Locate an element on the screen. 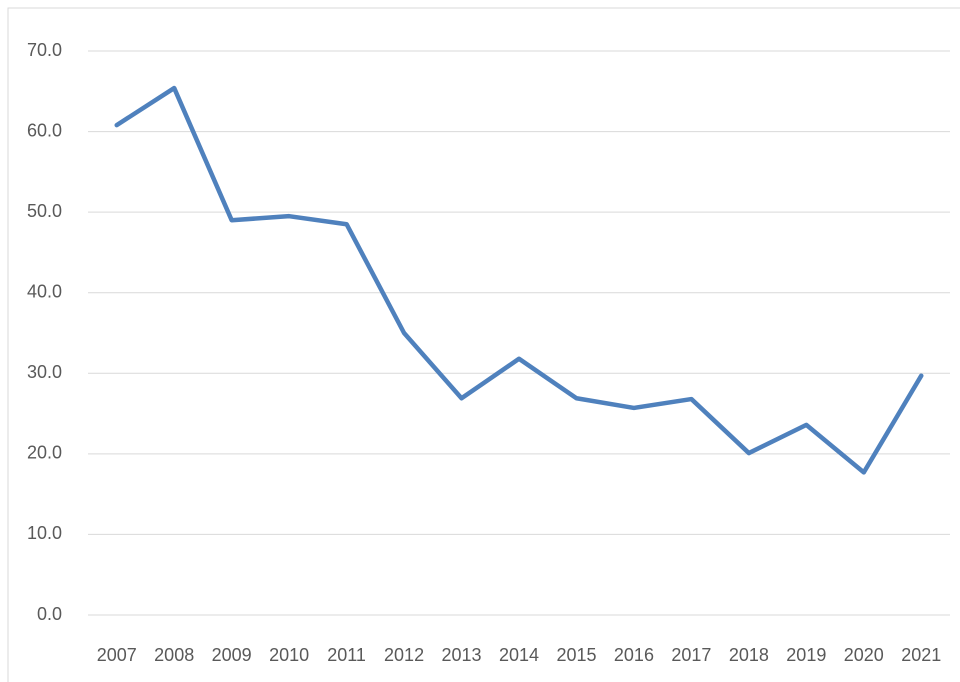  y-tick-label: 10.0 is located at coordinates (44, 533).